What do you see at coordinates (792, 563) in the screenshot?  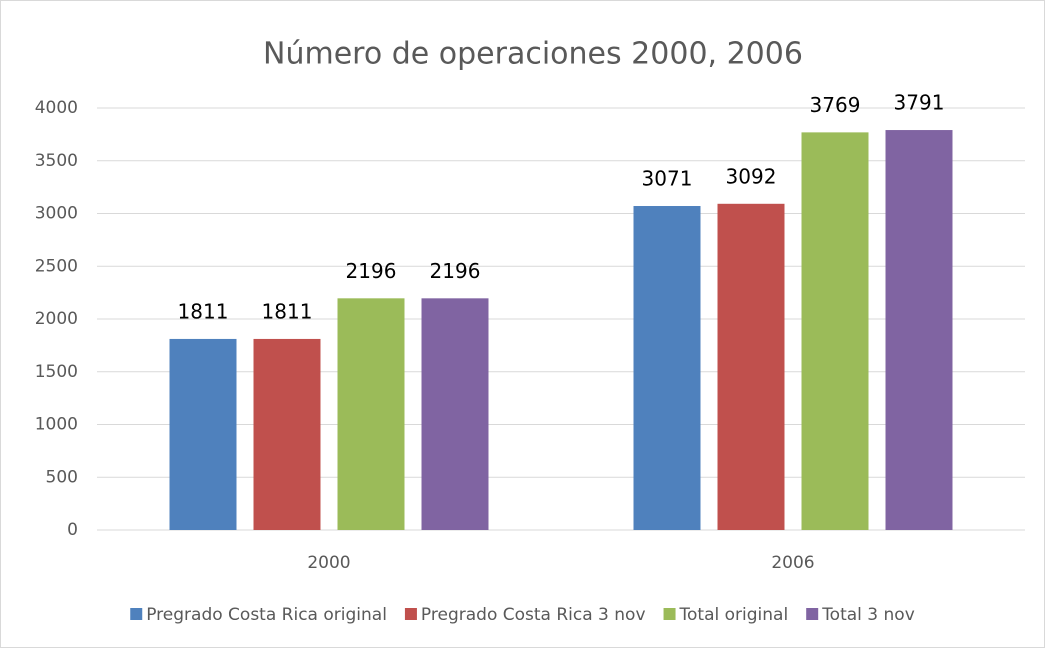 I see `x-tick-label: 2006` at bounding box center [792, 563].